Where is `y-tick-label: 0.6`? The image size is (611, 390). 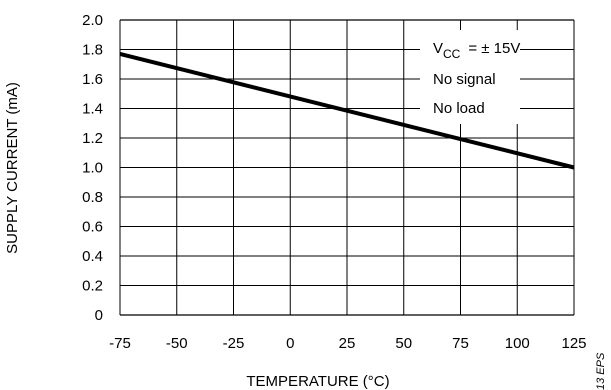
y-tick-label: 0.6 is located at coordinates (92, 227).